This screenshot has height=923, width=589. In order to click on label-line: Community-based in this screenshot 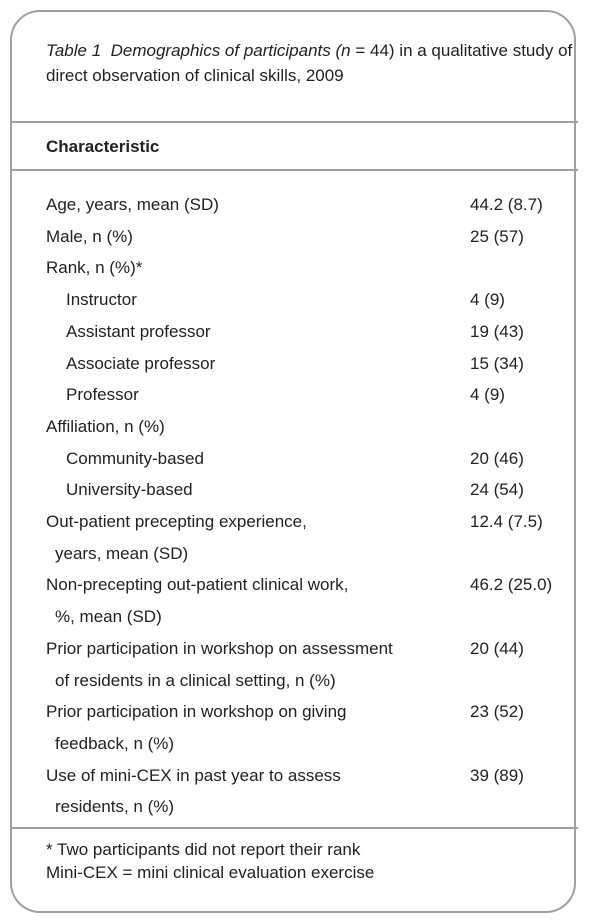, I will do `click(135, 458)`.